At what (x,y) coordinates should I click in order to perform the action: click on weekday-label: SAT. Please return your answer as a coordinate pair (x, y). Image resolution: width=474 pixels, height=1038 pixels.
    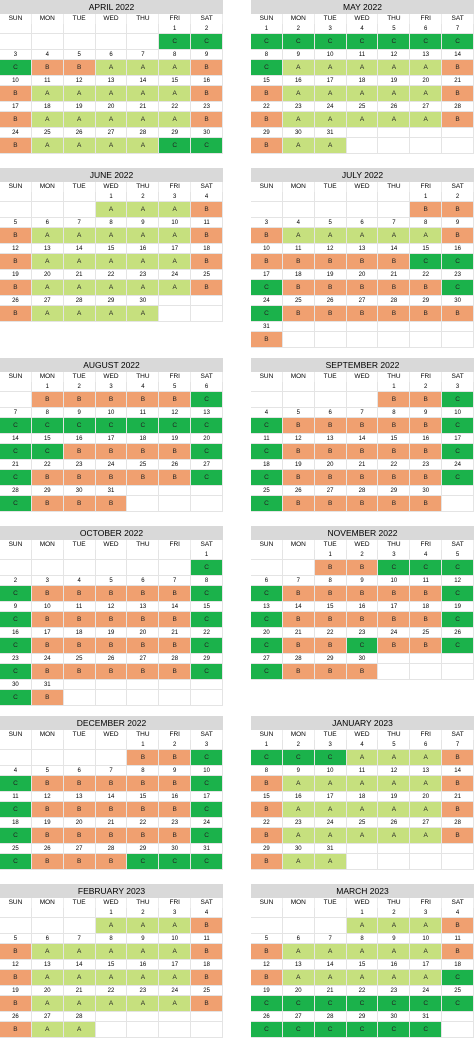
    Looking at the image, I should click on (458, 545).